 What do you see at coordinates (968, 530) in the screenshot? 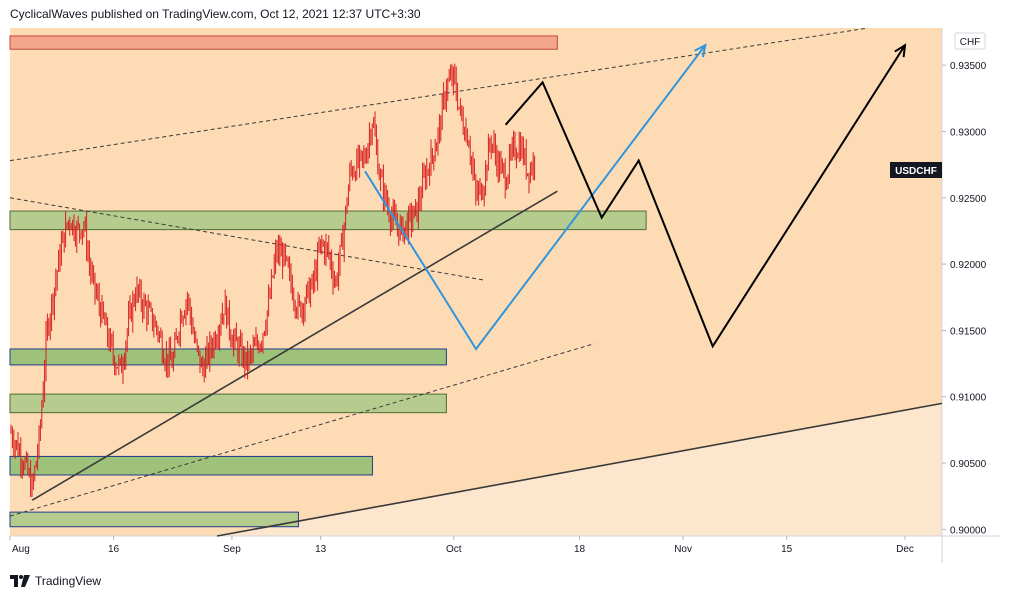
I see `y-tick-label-8: 0.90000` at bounding box center [968, 530].